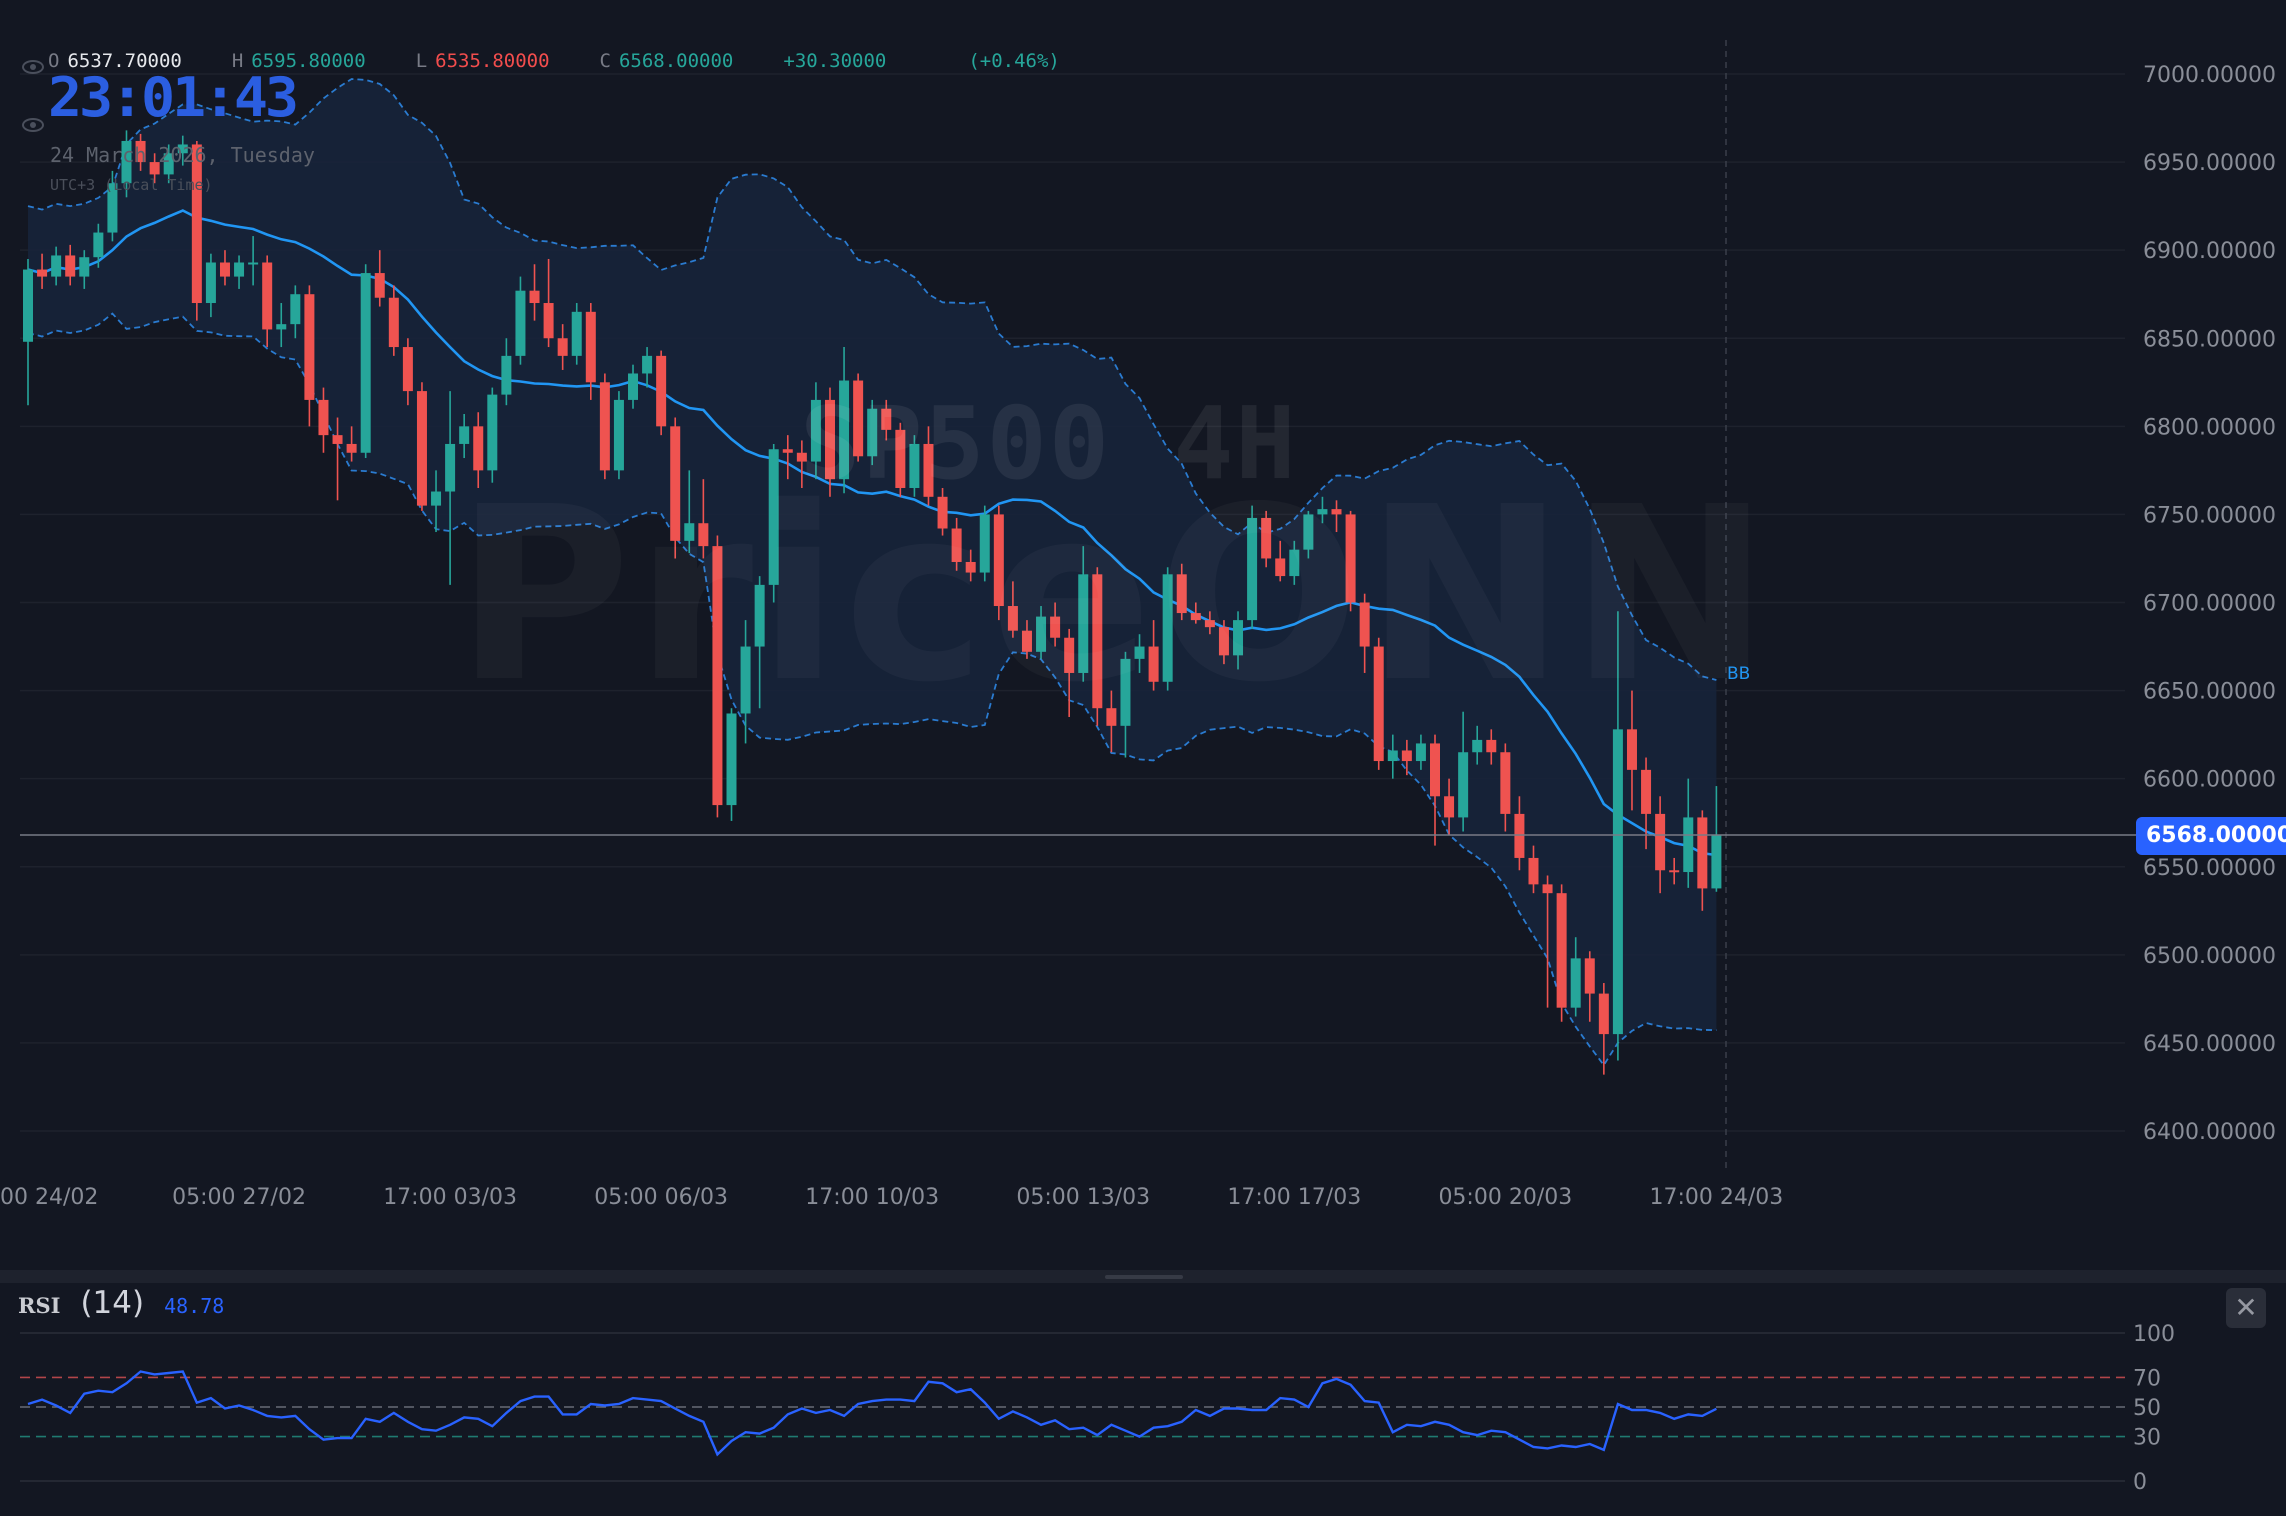 The width and height of the screenshot is (2286, 1516). I want to click on x-tick-label: 05:00 27/02, so click(239, 1197).